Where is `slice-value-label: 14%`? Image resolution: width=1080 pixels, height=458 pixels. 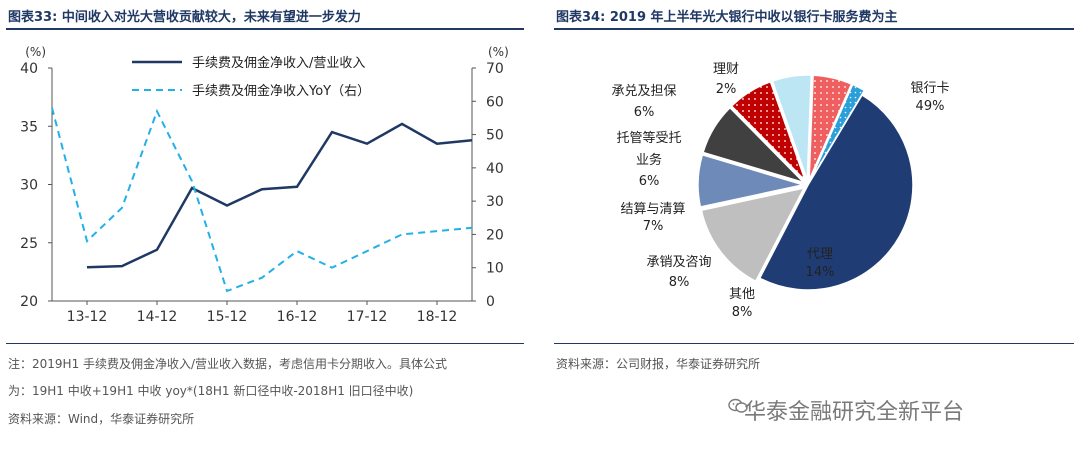 slice-value-label: 14% is located at coordinates (820, 272).